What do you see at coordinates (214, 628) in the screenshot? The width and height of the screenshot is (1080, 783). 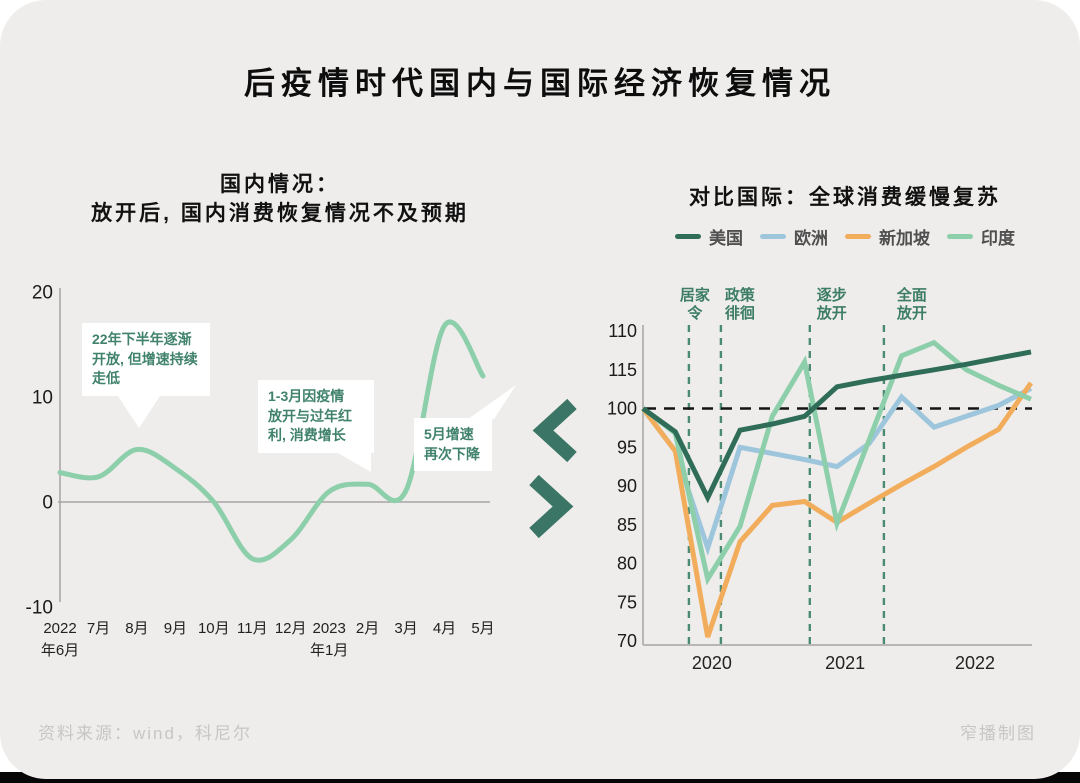 I see `x-tick-label: 10月` at bounding box center [214, 628].